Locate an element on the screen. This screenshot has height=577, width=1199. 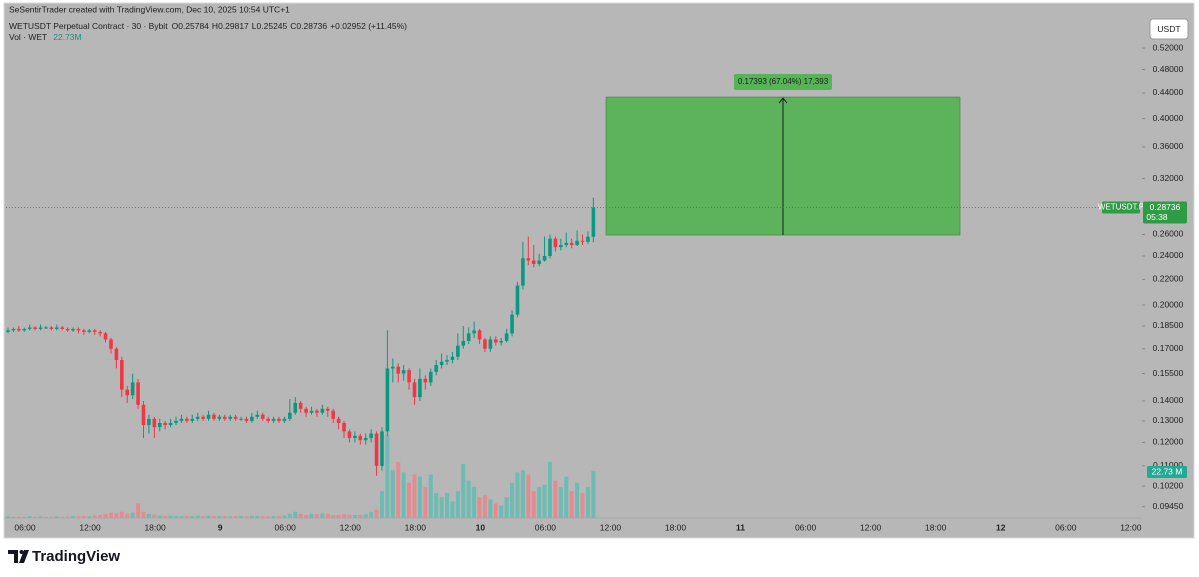
x-tick-label: 10 is located at coordinates (481, 527).